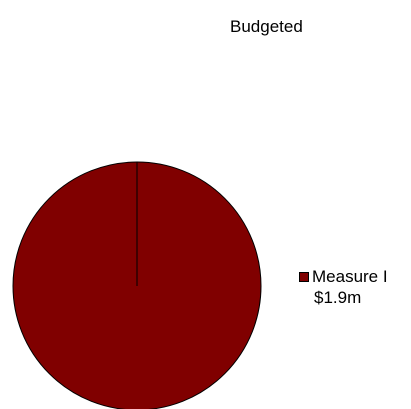  I want to click on chart-title: Budgeted, so click(266, 26).